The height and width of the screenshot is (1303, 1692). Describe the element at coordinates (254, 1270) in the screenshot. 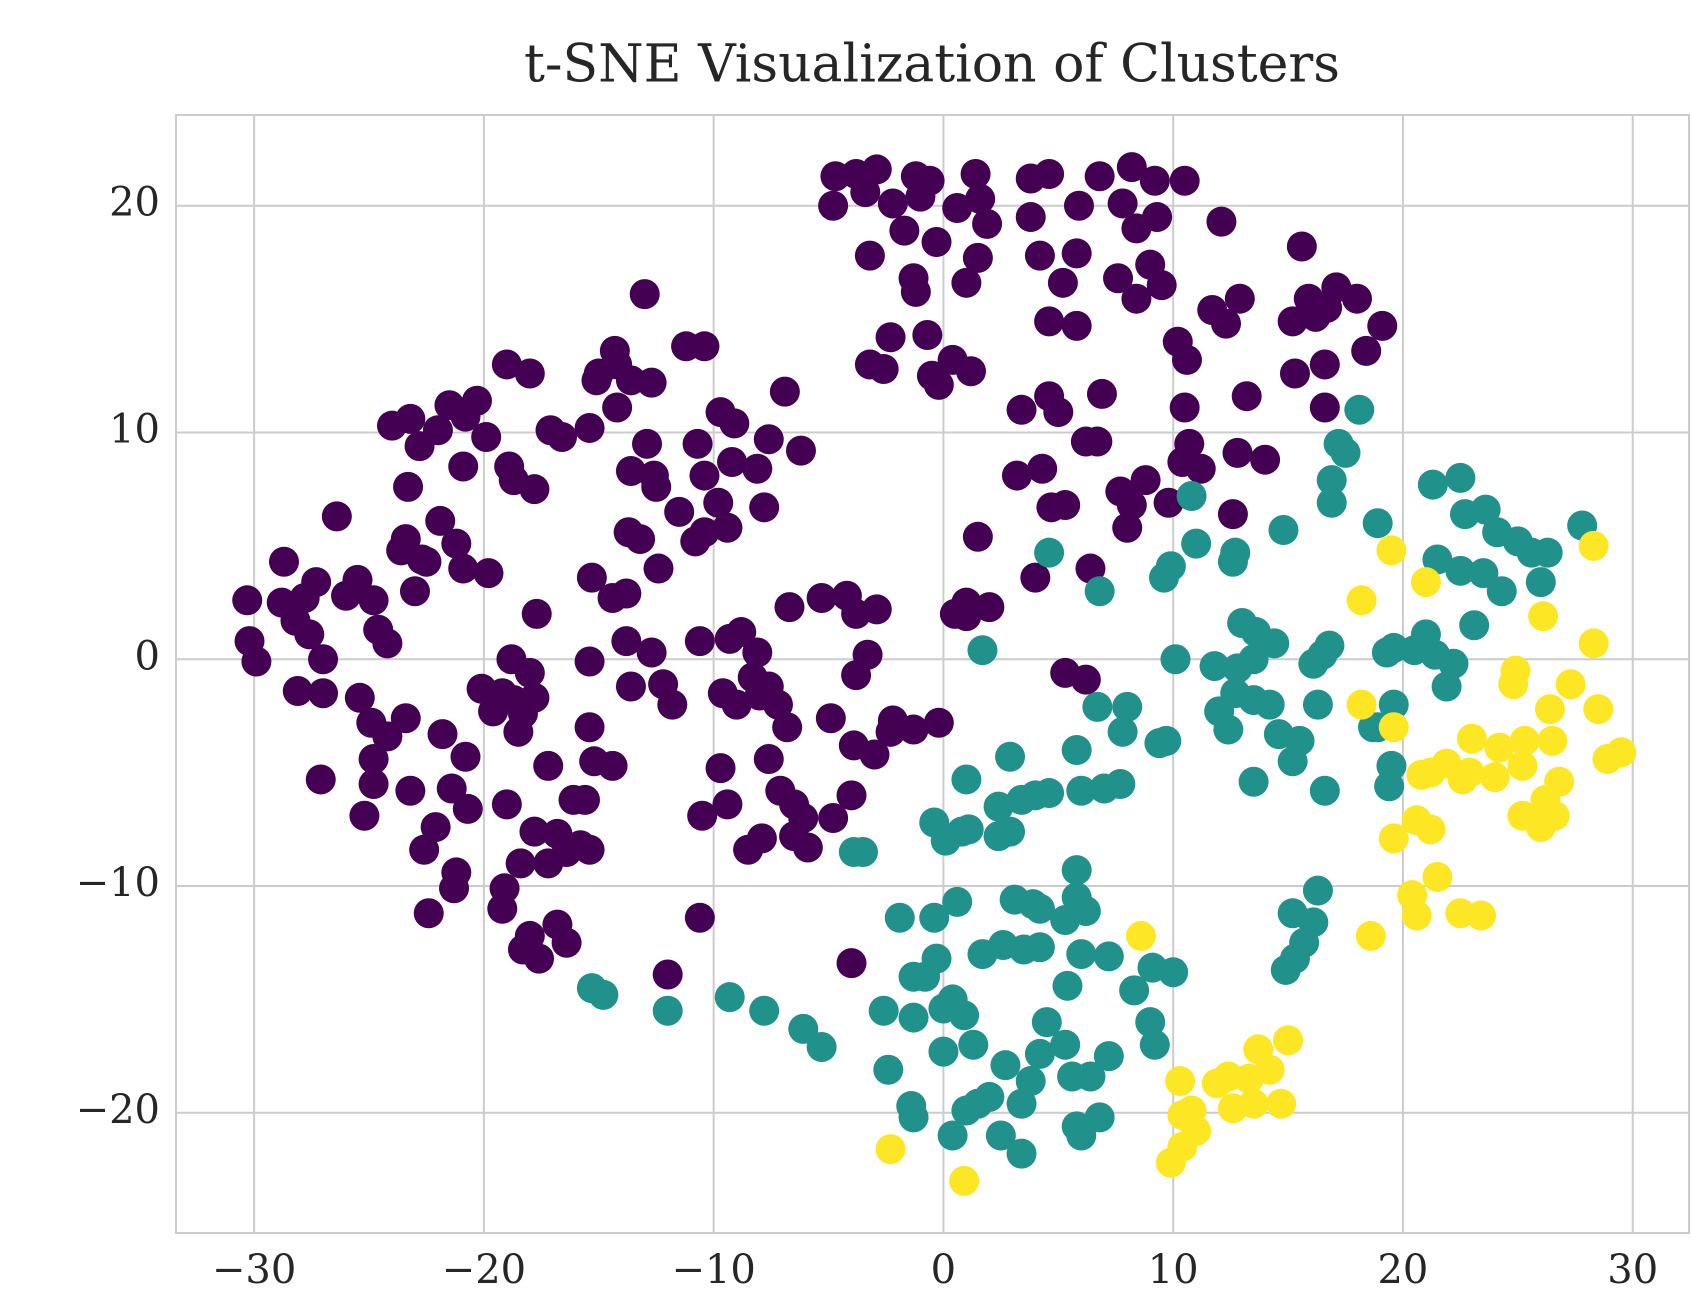

I see `x-tick-label: −30` at that location.